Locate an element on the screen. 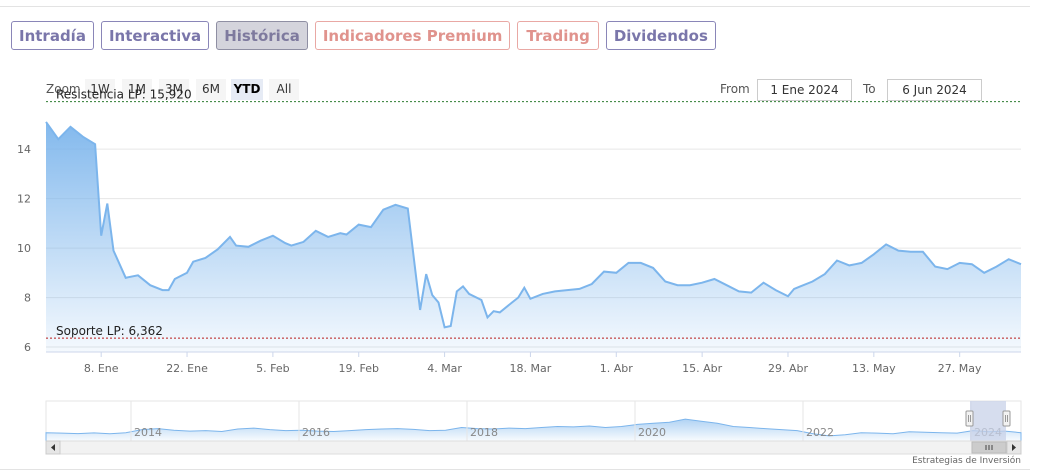 The height and width of the screenshot is (476, 1037). zoom-1m-button: 1M is located at coordinates (137, 89).